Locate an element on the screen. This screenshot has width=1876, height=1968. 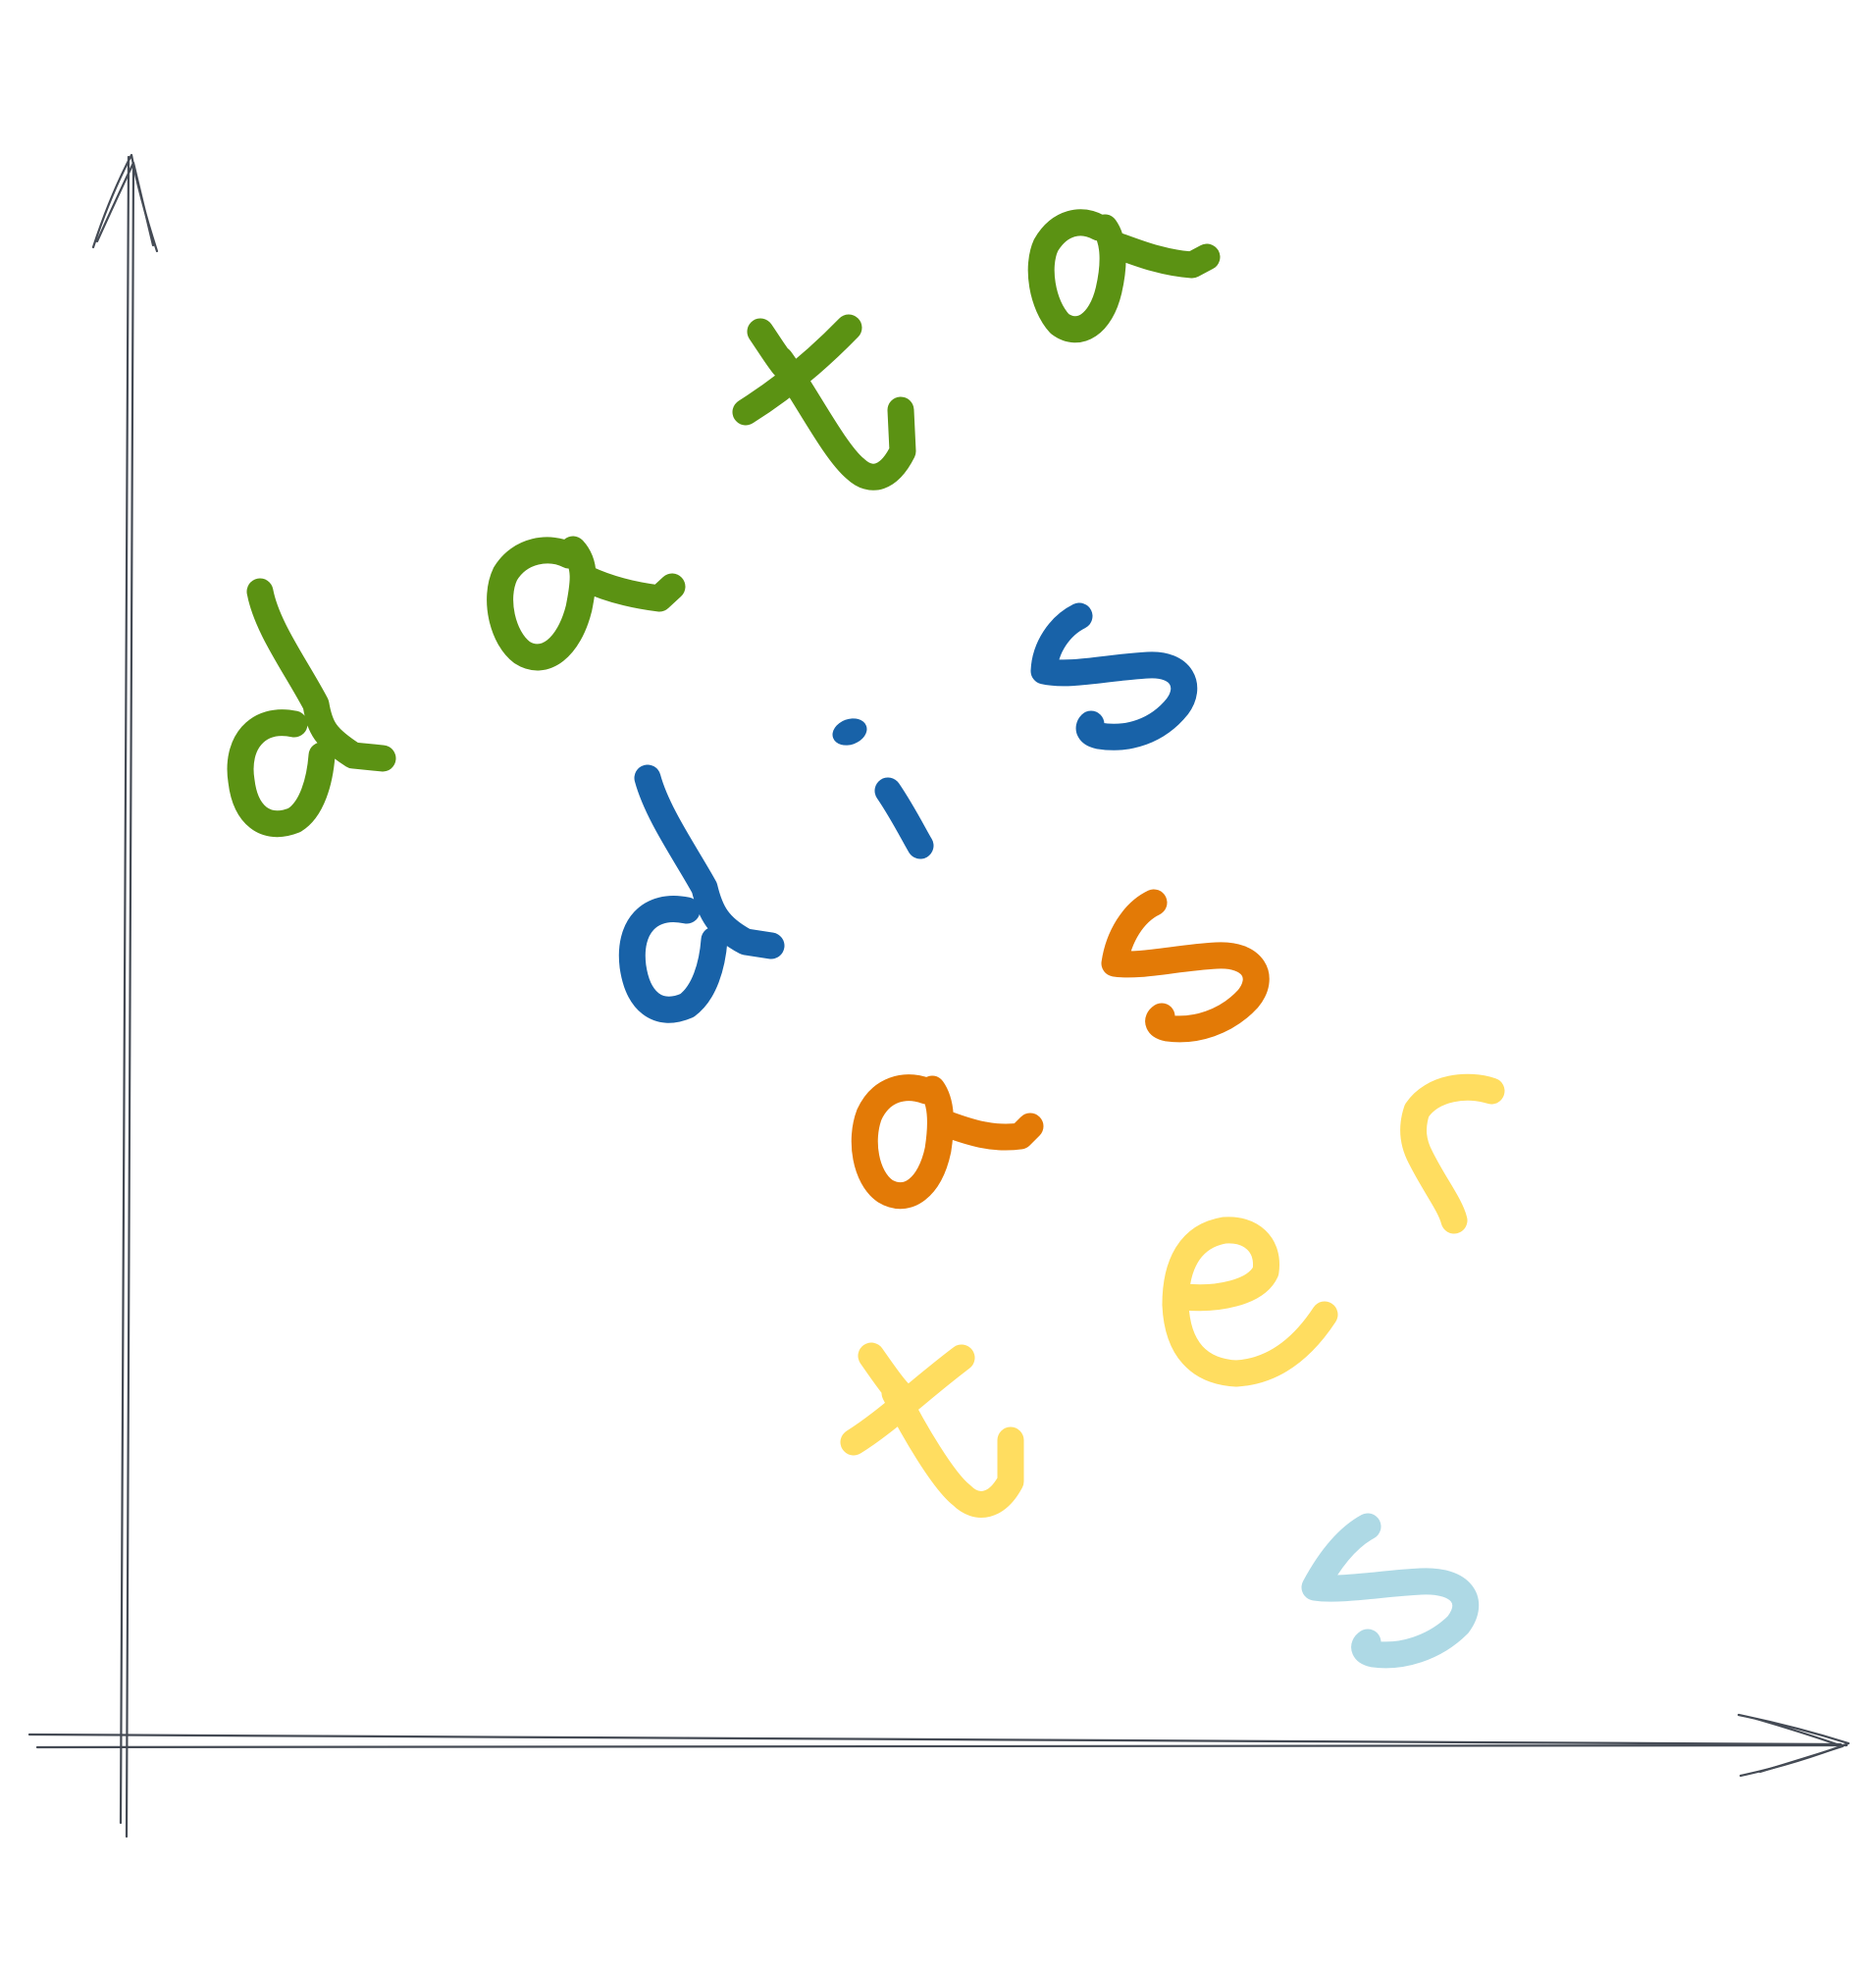
y-axis-arrowhead-double is located at coordinates (125, 204).